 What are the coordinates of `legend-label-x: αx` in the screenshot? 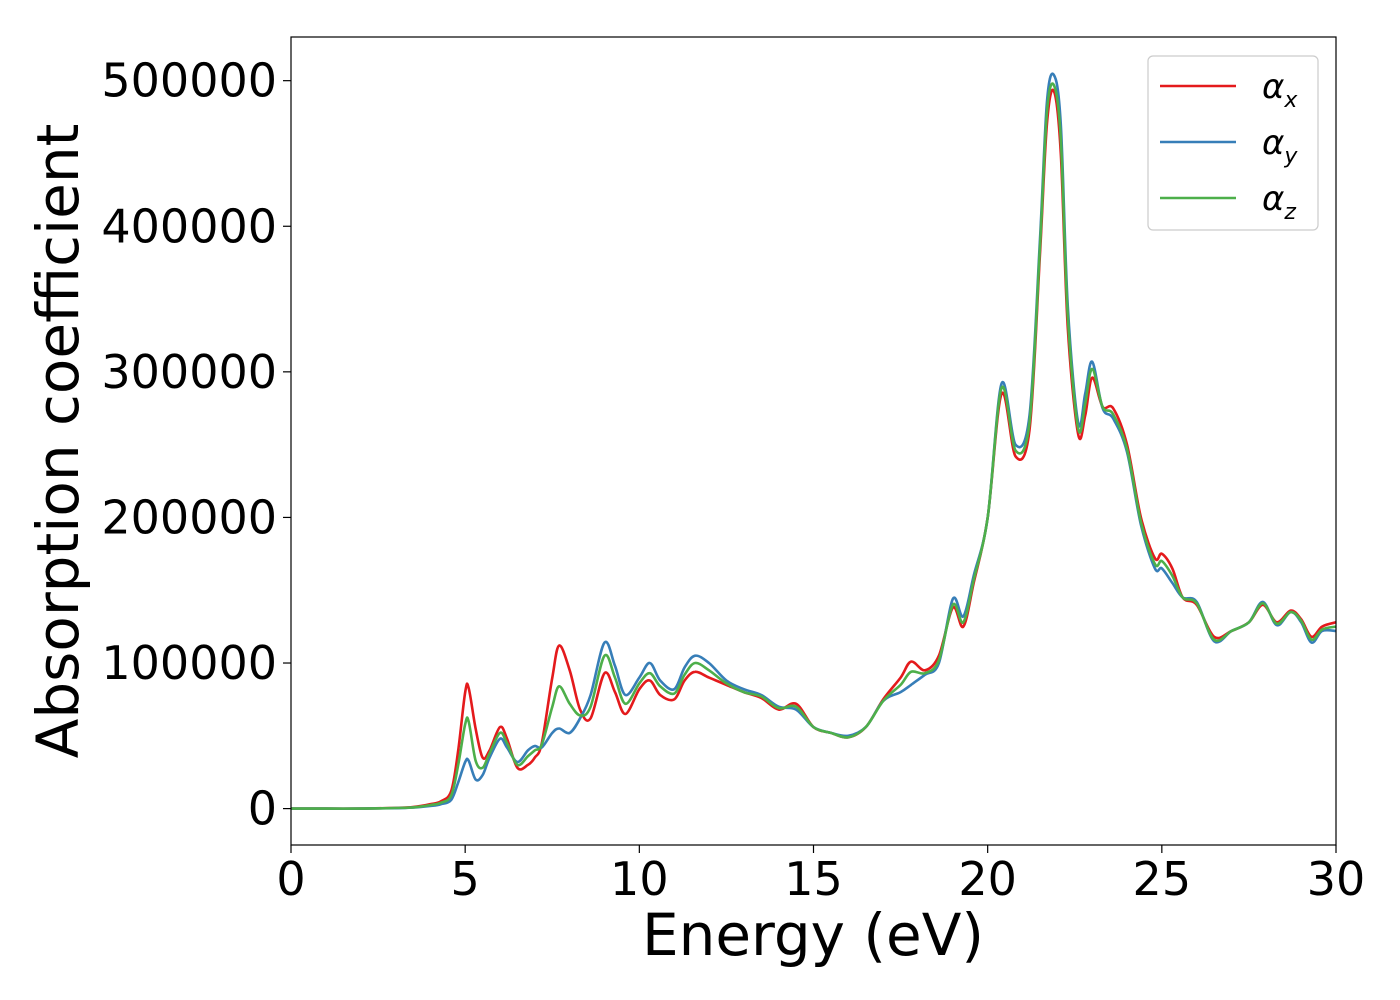 It's located at (1280, 90).